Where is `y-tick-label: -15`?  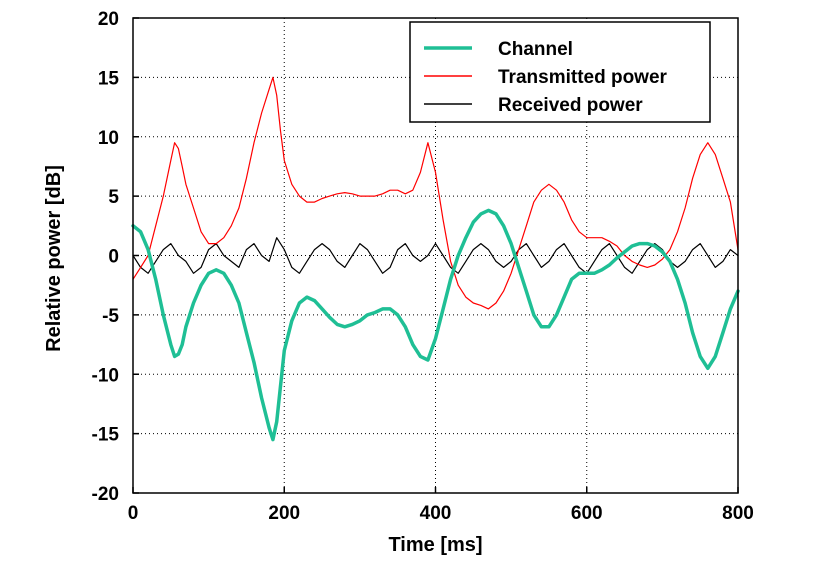
y-tick-label: -15 is located at coordinates (106, 435).